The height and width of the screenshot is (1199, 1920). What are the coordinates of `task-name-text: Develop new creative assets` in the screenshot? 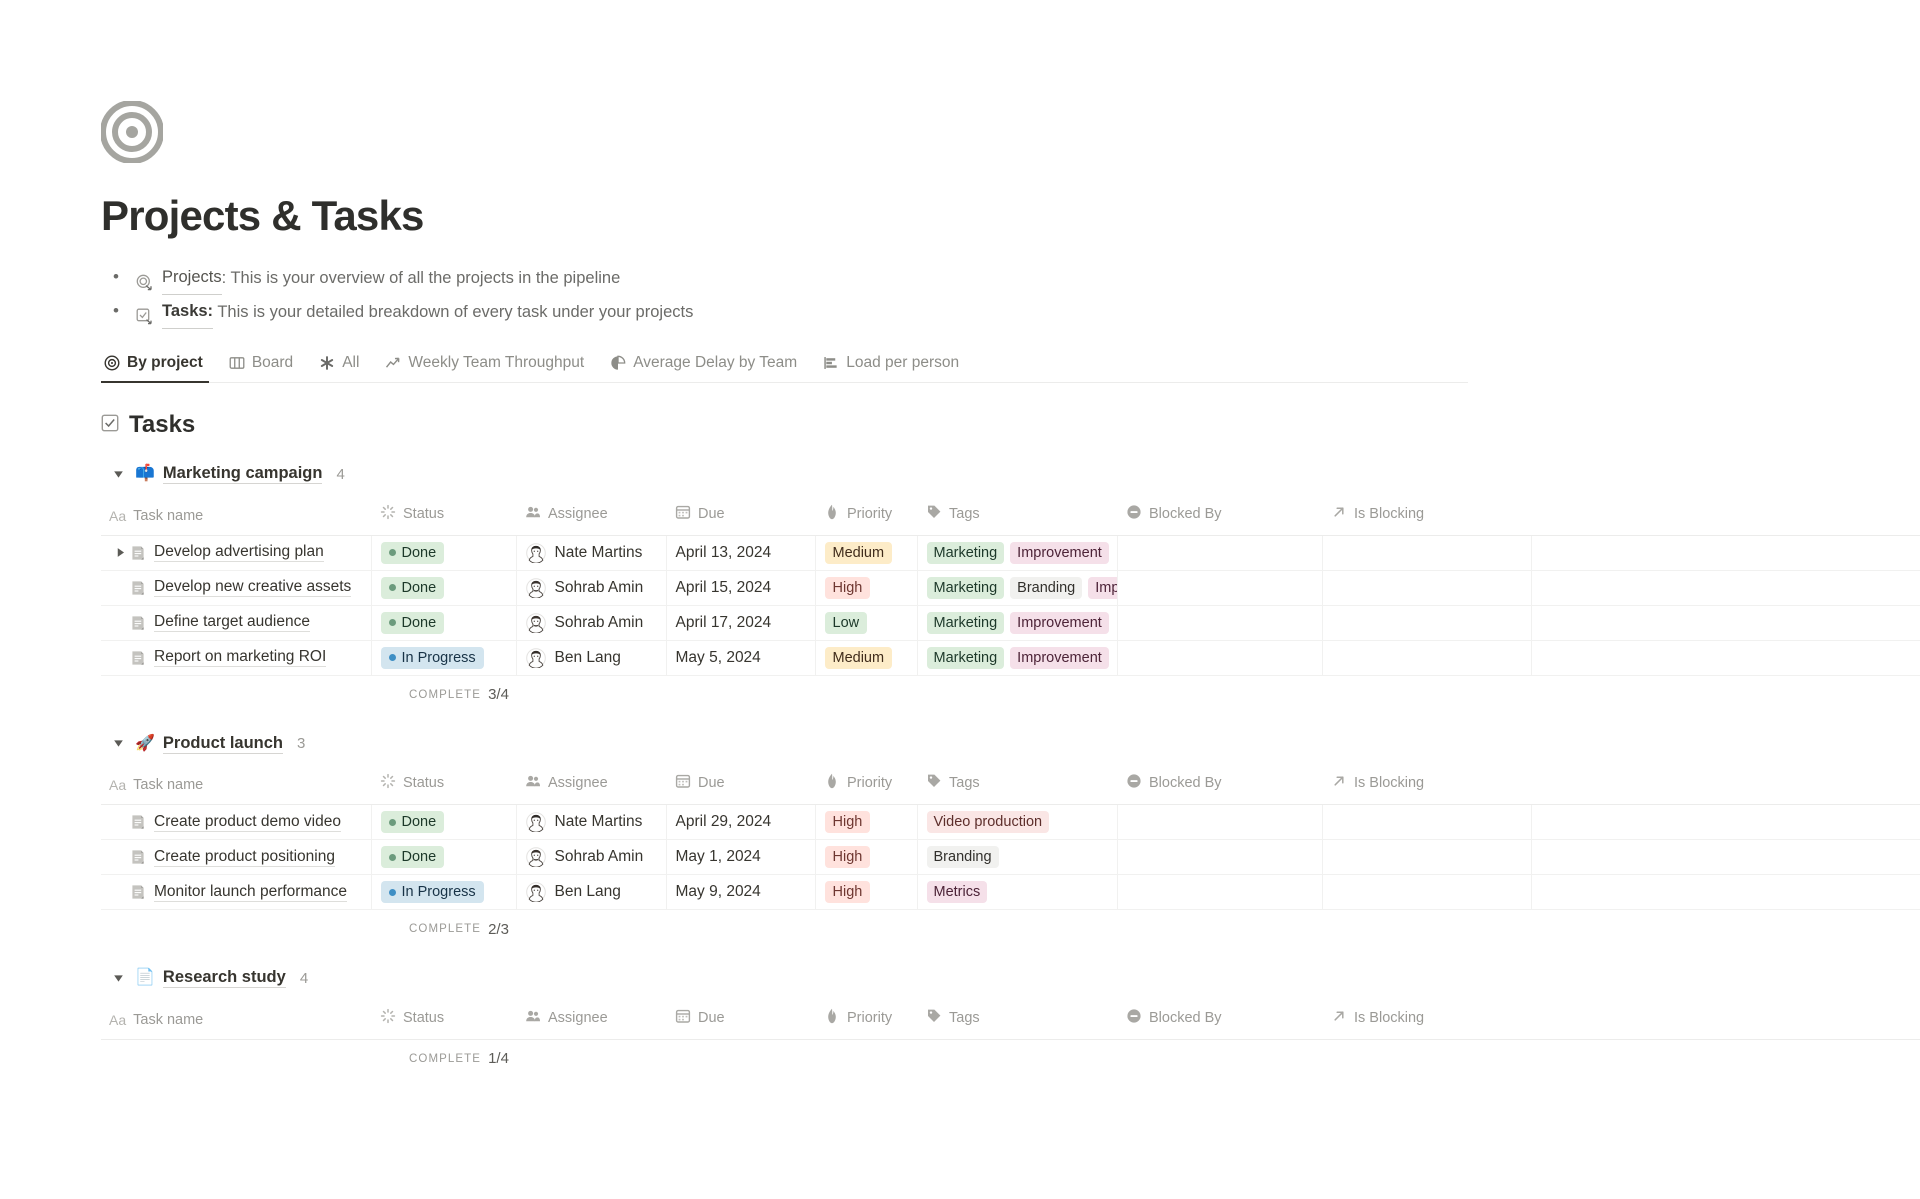 It's located at (253, 588).